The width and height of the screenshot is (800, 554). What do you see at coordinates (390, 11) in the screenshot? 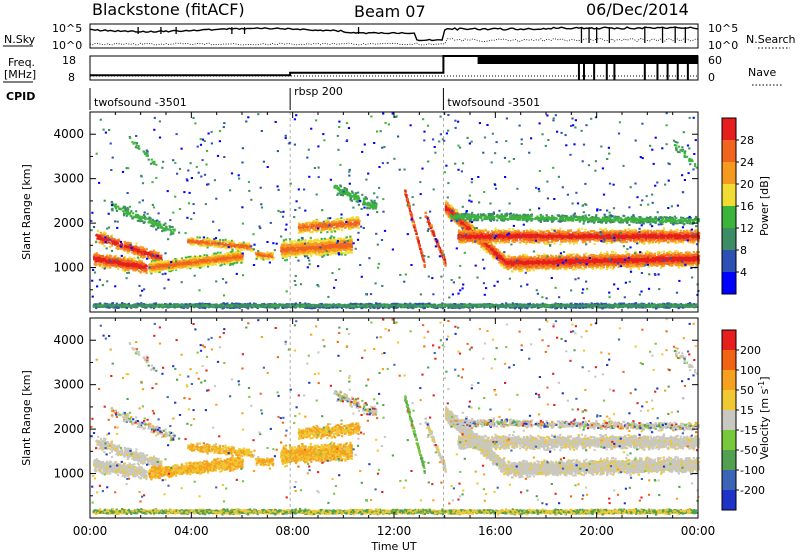
I see `beam-title: Beam 07` at bounding box center [390, 11].